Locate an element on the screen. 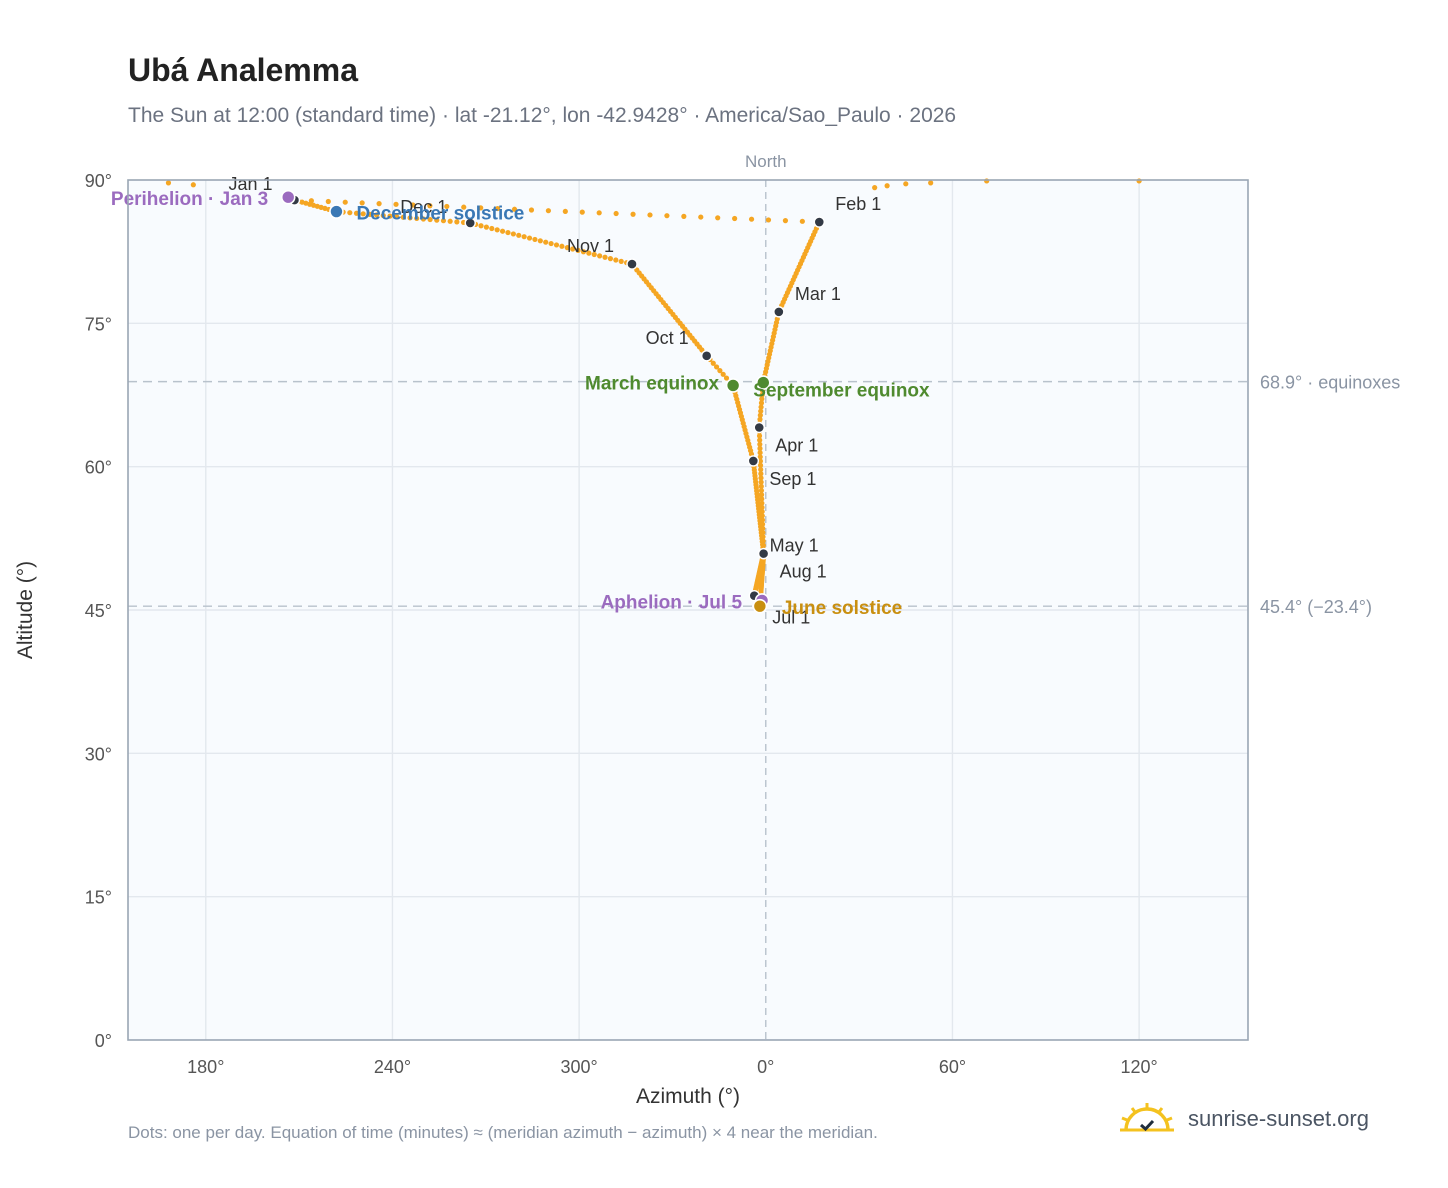 This screenshot has height=1188, width=1448. event-label: Perihelion · Jan 3 is located at coordinates (189, 199).